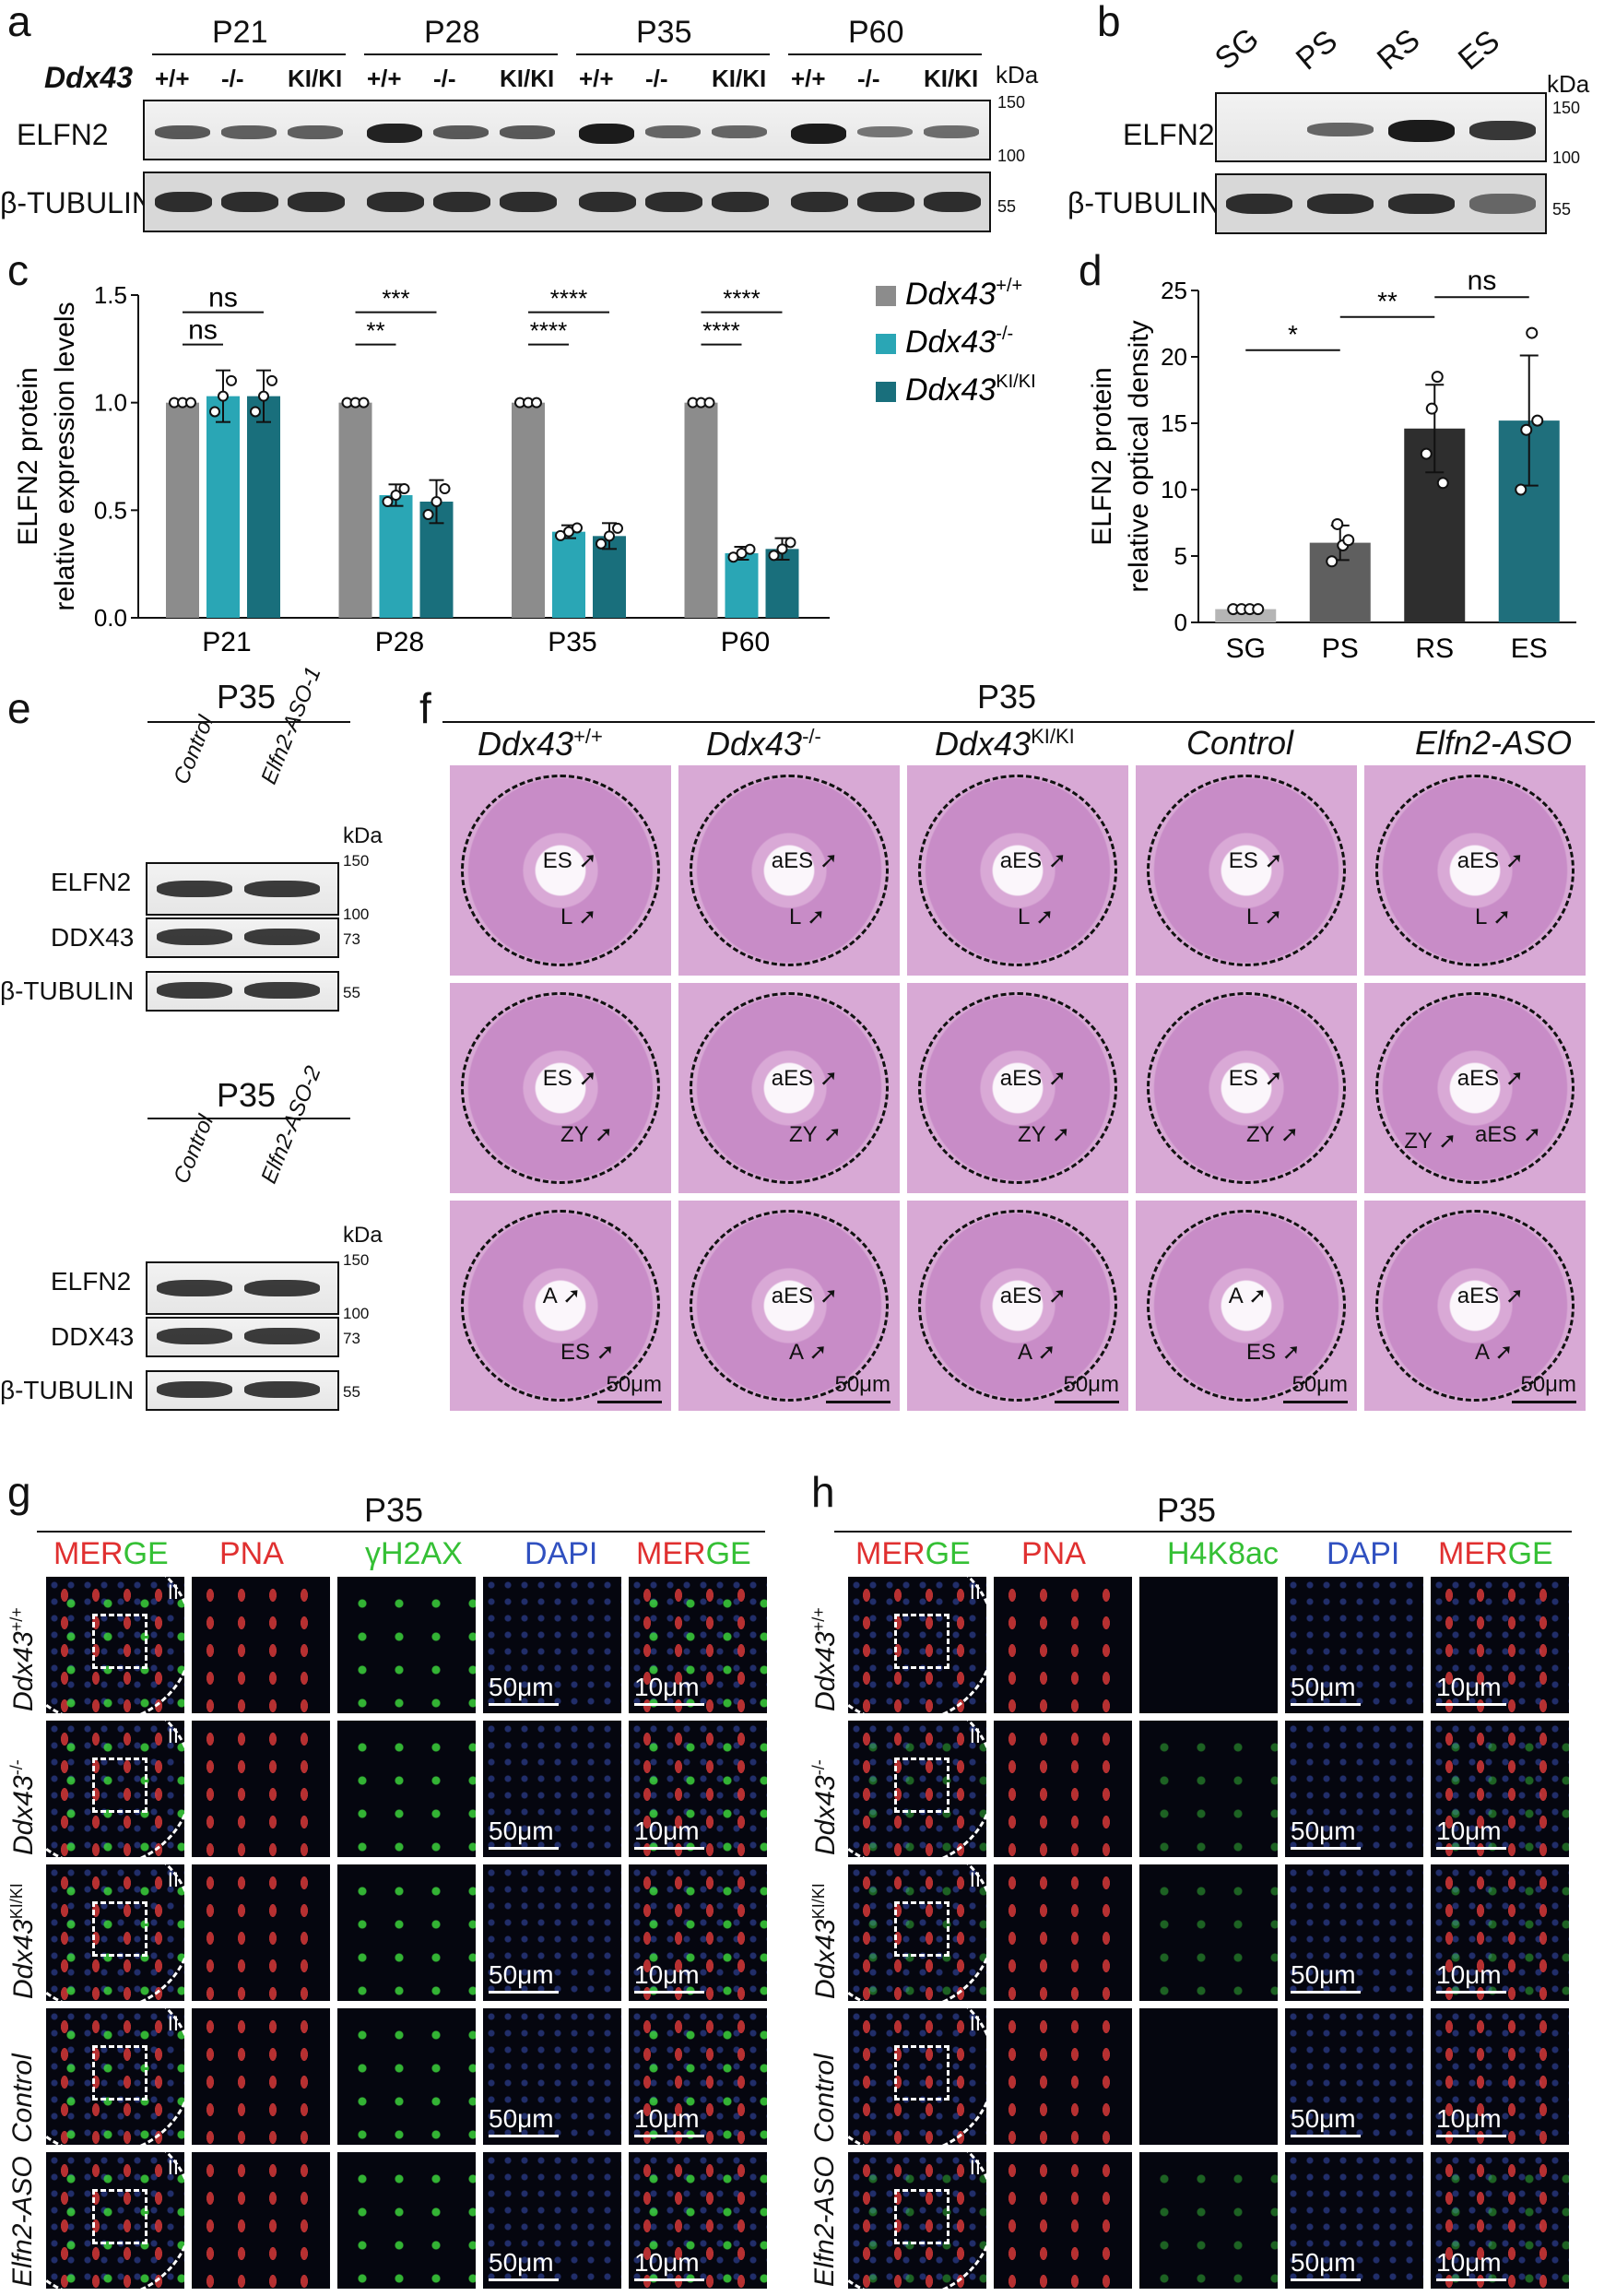  What do you see at coordinates (1005, 744) in the screenshot?
I see `column-header: Ddx43KI/KI` at bounding box center [1005, 744].